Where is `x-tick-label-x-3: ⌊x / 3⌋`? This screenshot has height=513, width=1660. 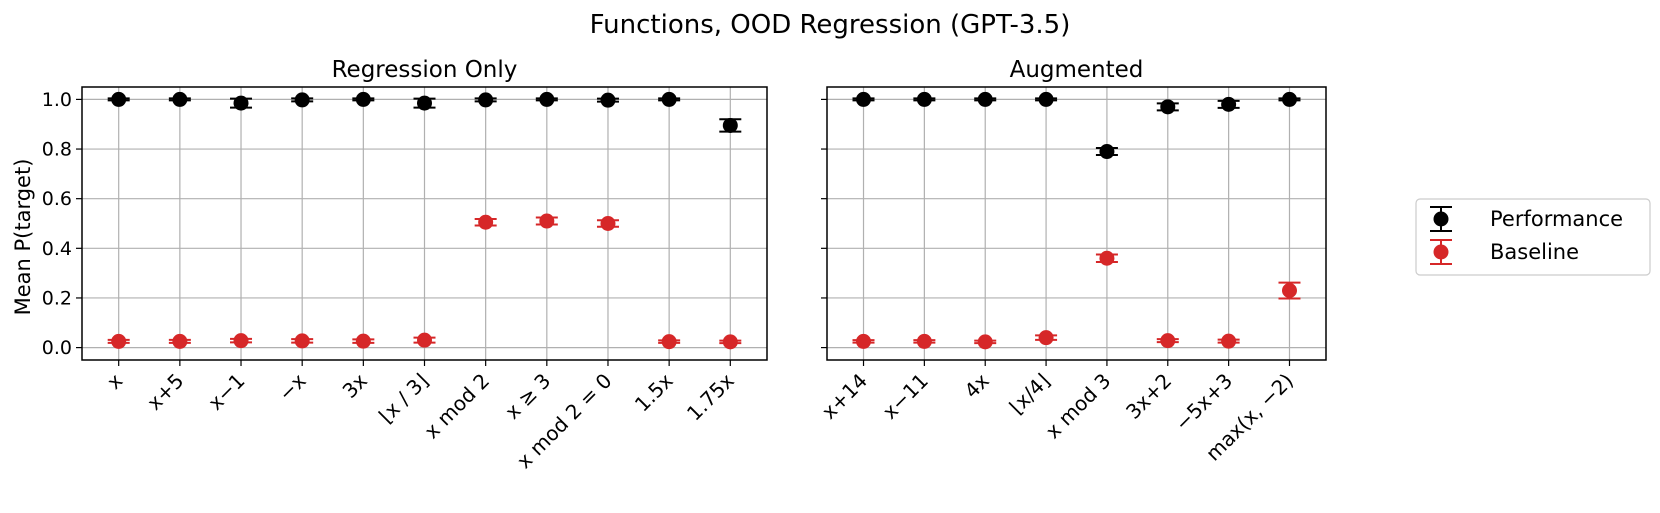 x-tick-label-x-3: ⌊x / 3⌋ is located at coordinates (403, 398).